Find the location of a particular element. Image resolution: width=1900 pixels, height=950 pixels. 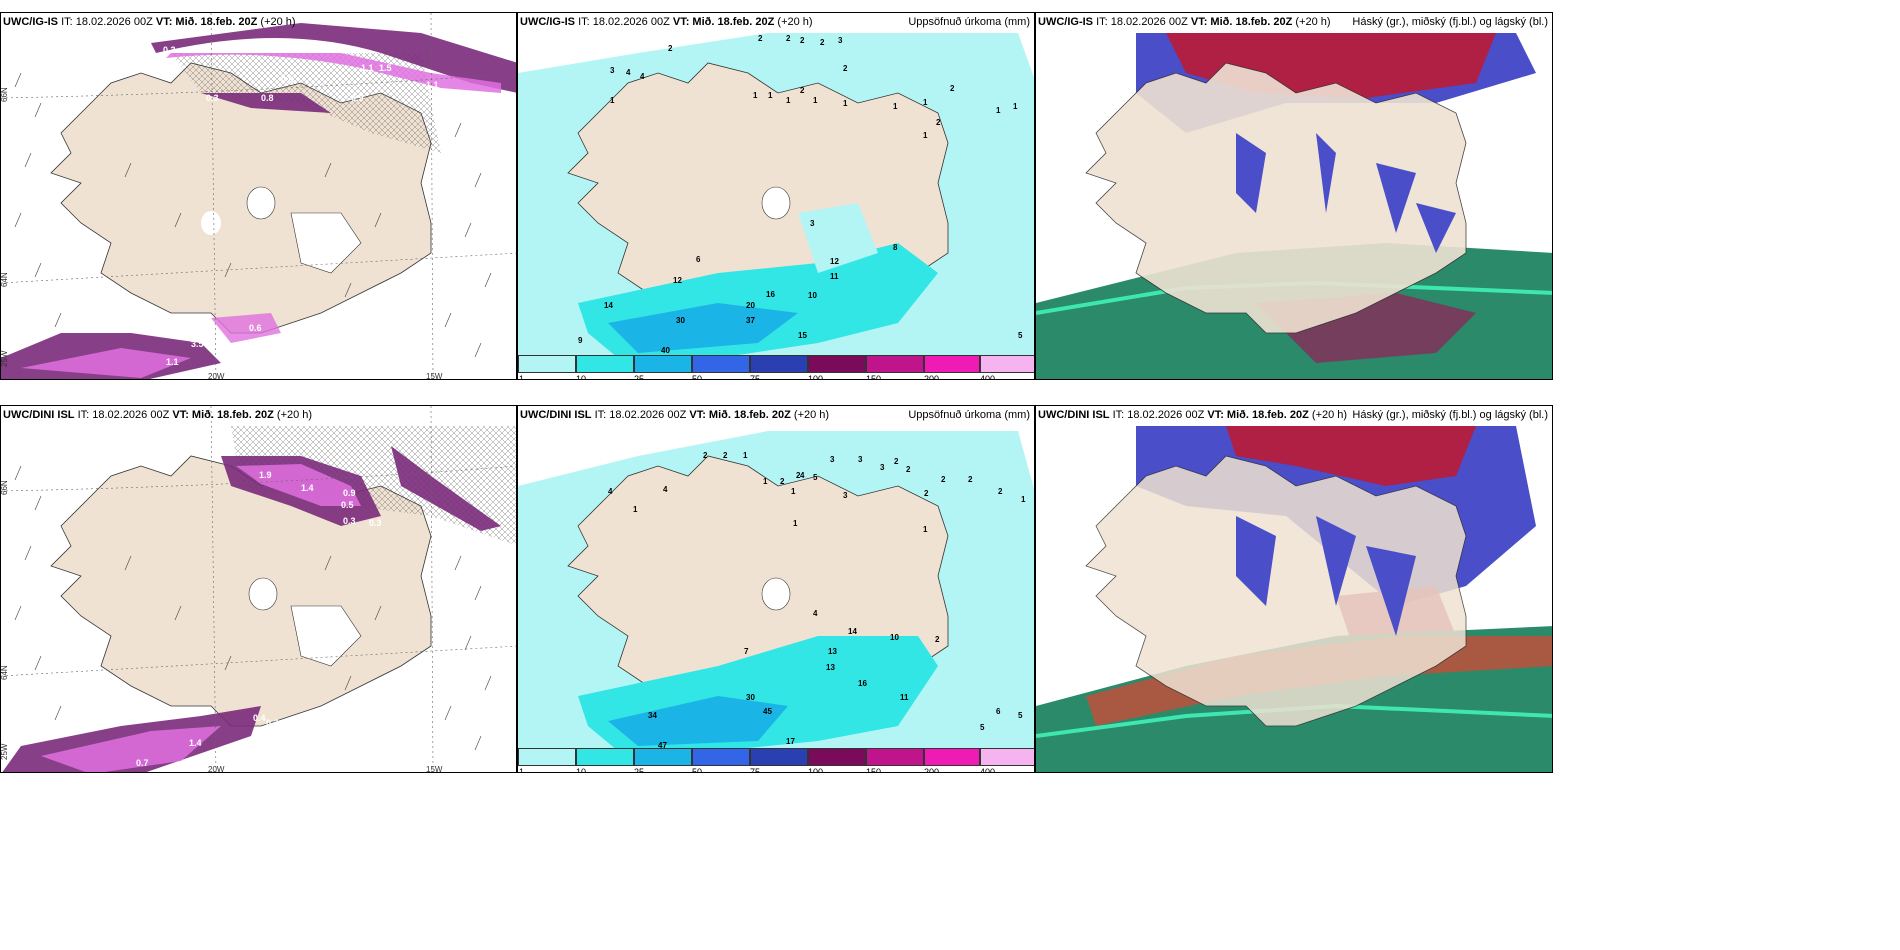

lat-label-66: 66N is located at coordinates (5, 94).